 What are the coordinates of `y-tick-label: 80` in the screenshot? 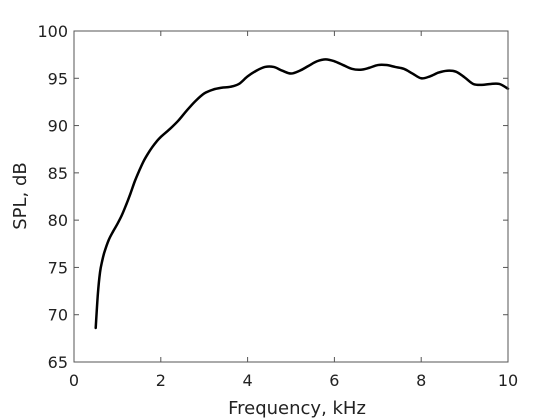 It's located at (58, 220).